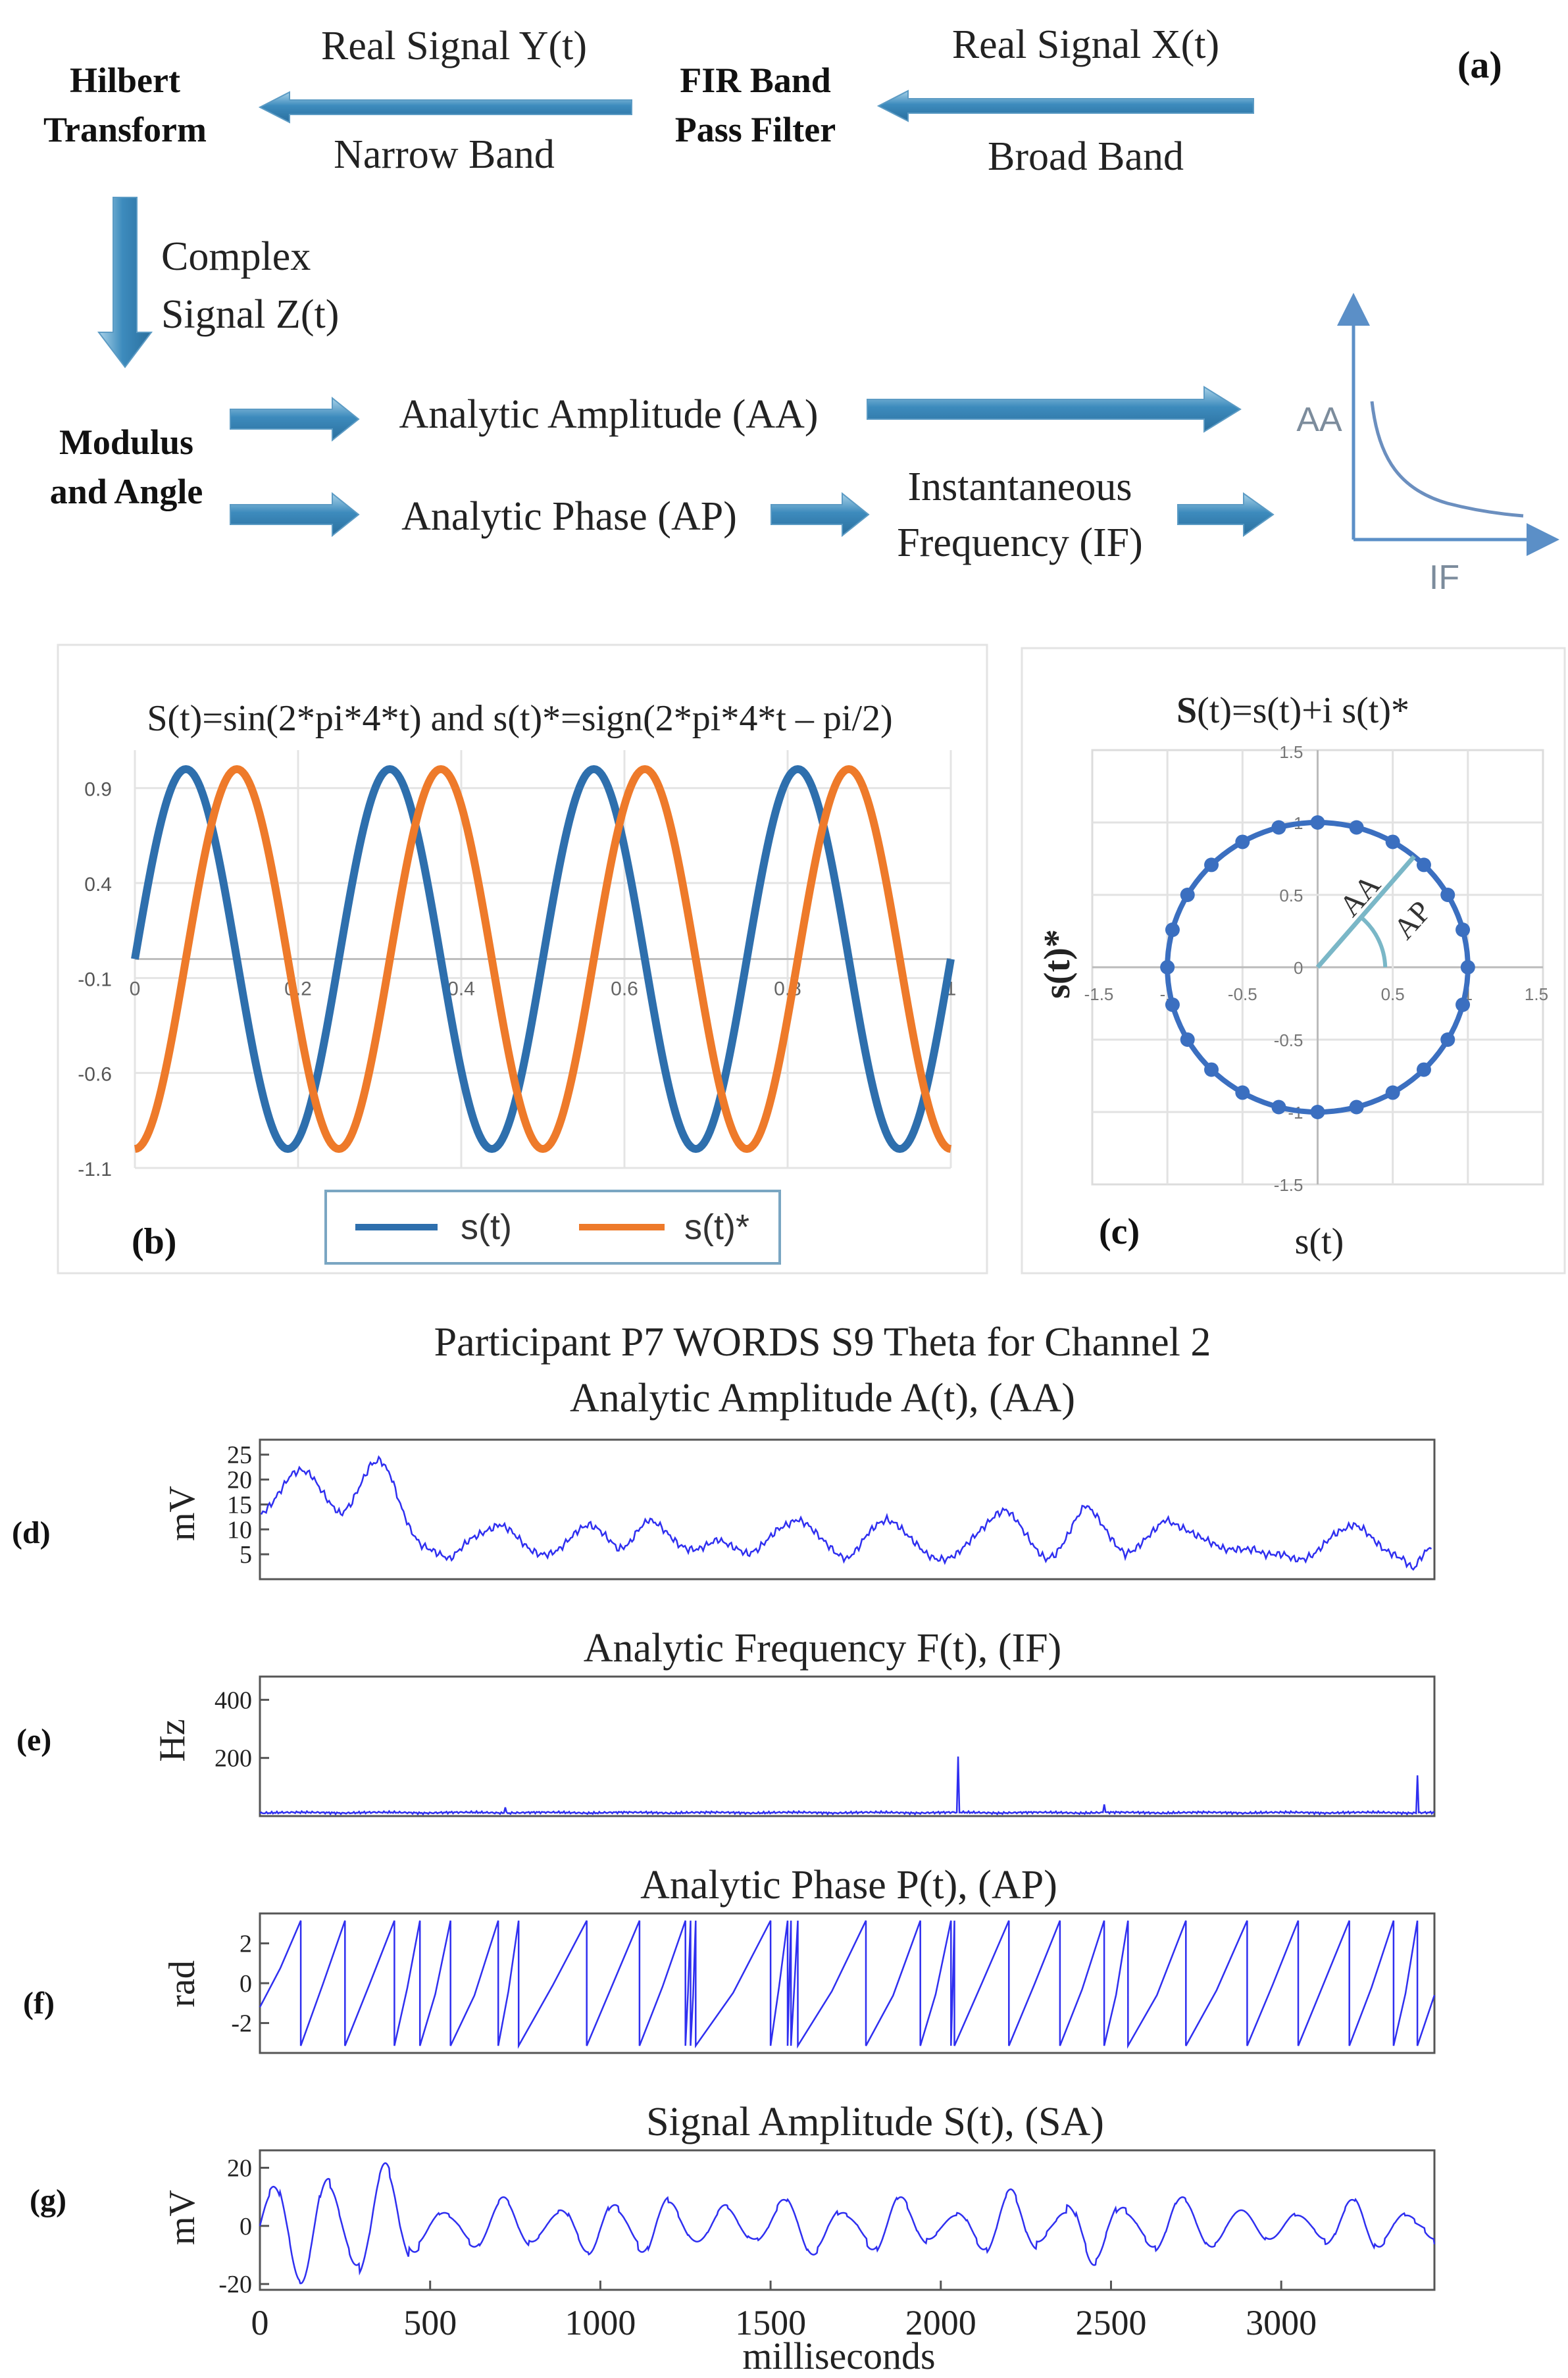 The width and height of the screenshot is (1568, 2378). I want to click on panel-b-series-s-star, so click(543, 959).